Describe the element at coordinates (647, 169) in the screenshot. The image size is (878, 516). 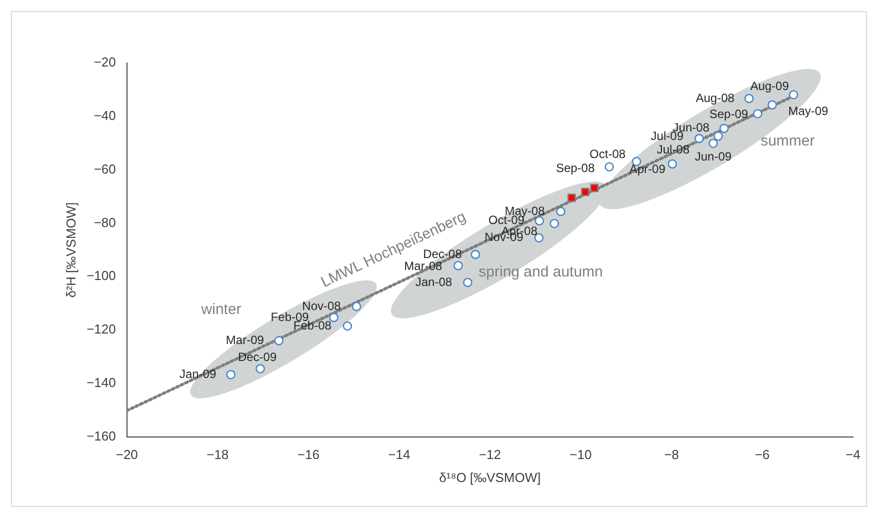
I see `annotation: Apr-09` at that location.